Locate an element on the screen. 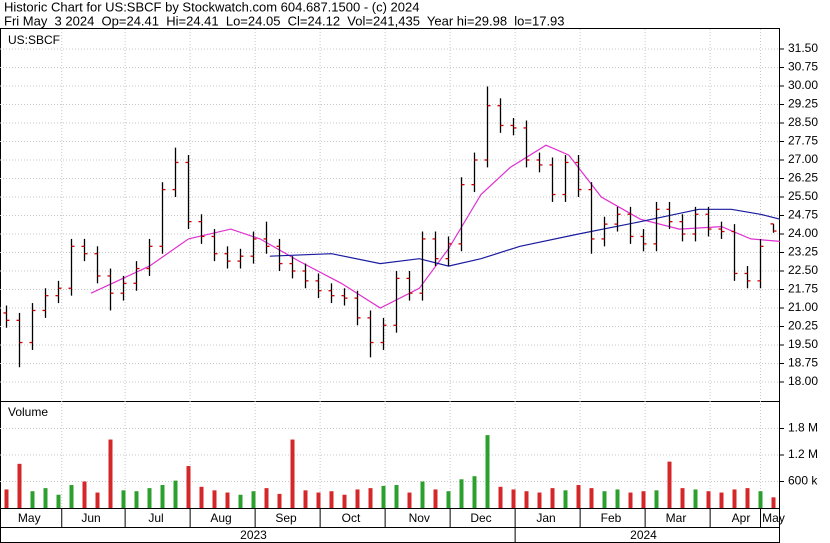 The image size is (830, 543). y-tick-label: 600 k is located at coordinates (803, 481).